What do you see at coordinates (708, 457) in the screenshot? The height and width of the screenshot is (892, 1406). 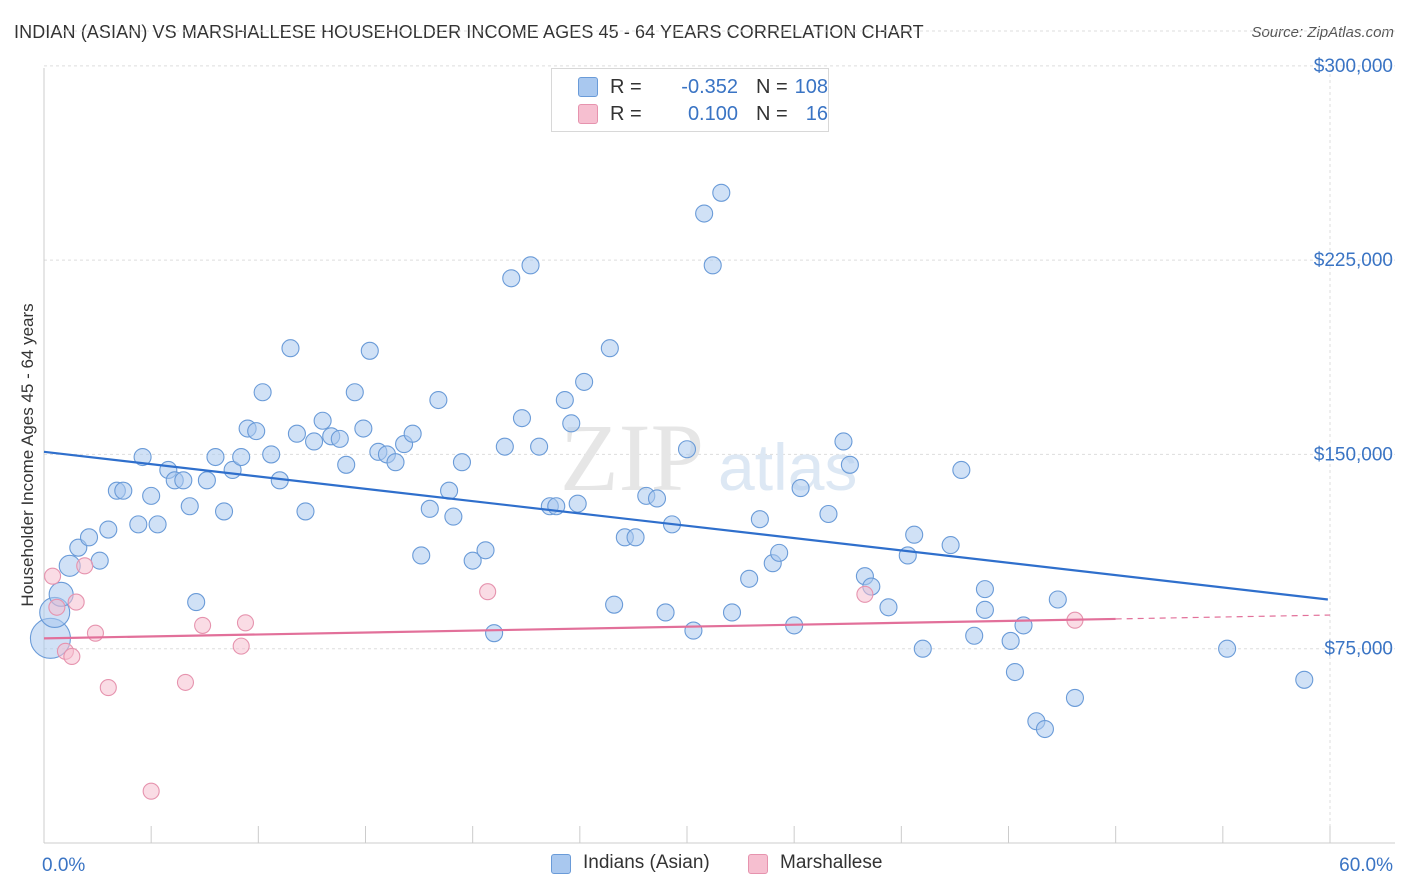 I see `watermark: ZIP atlas` at bounding box center [708, 457].